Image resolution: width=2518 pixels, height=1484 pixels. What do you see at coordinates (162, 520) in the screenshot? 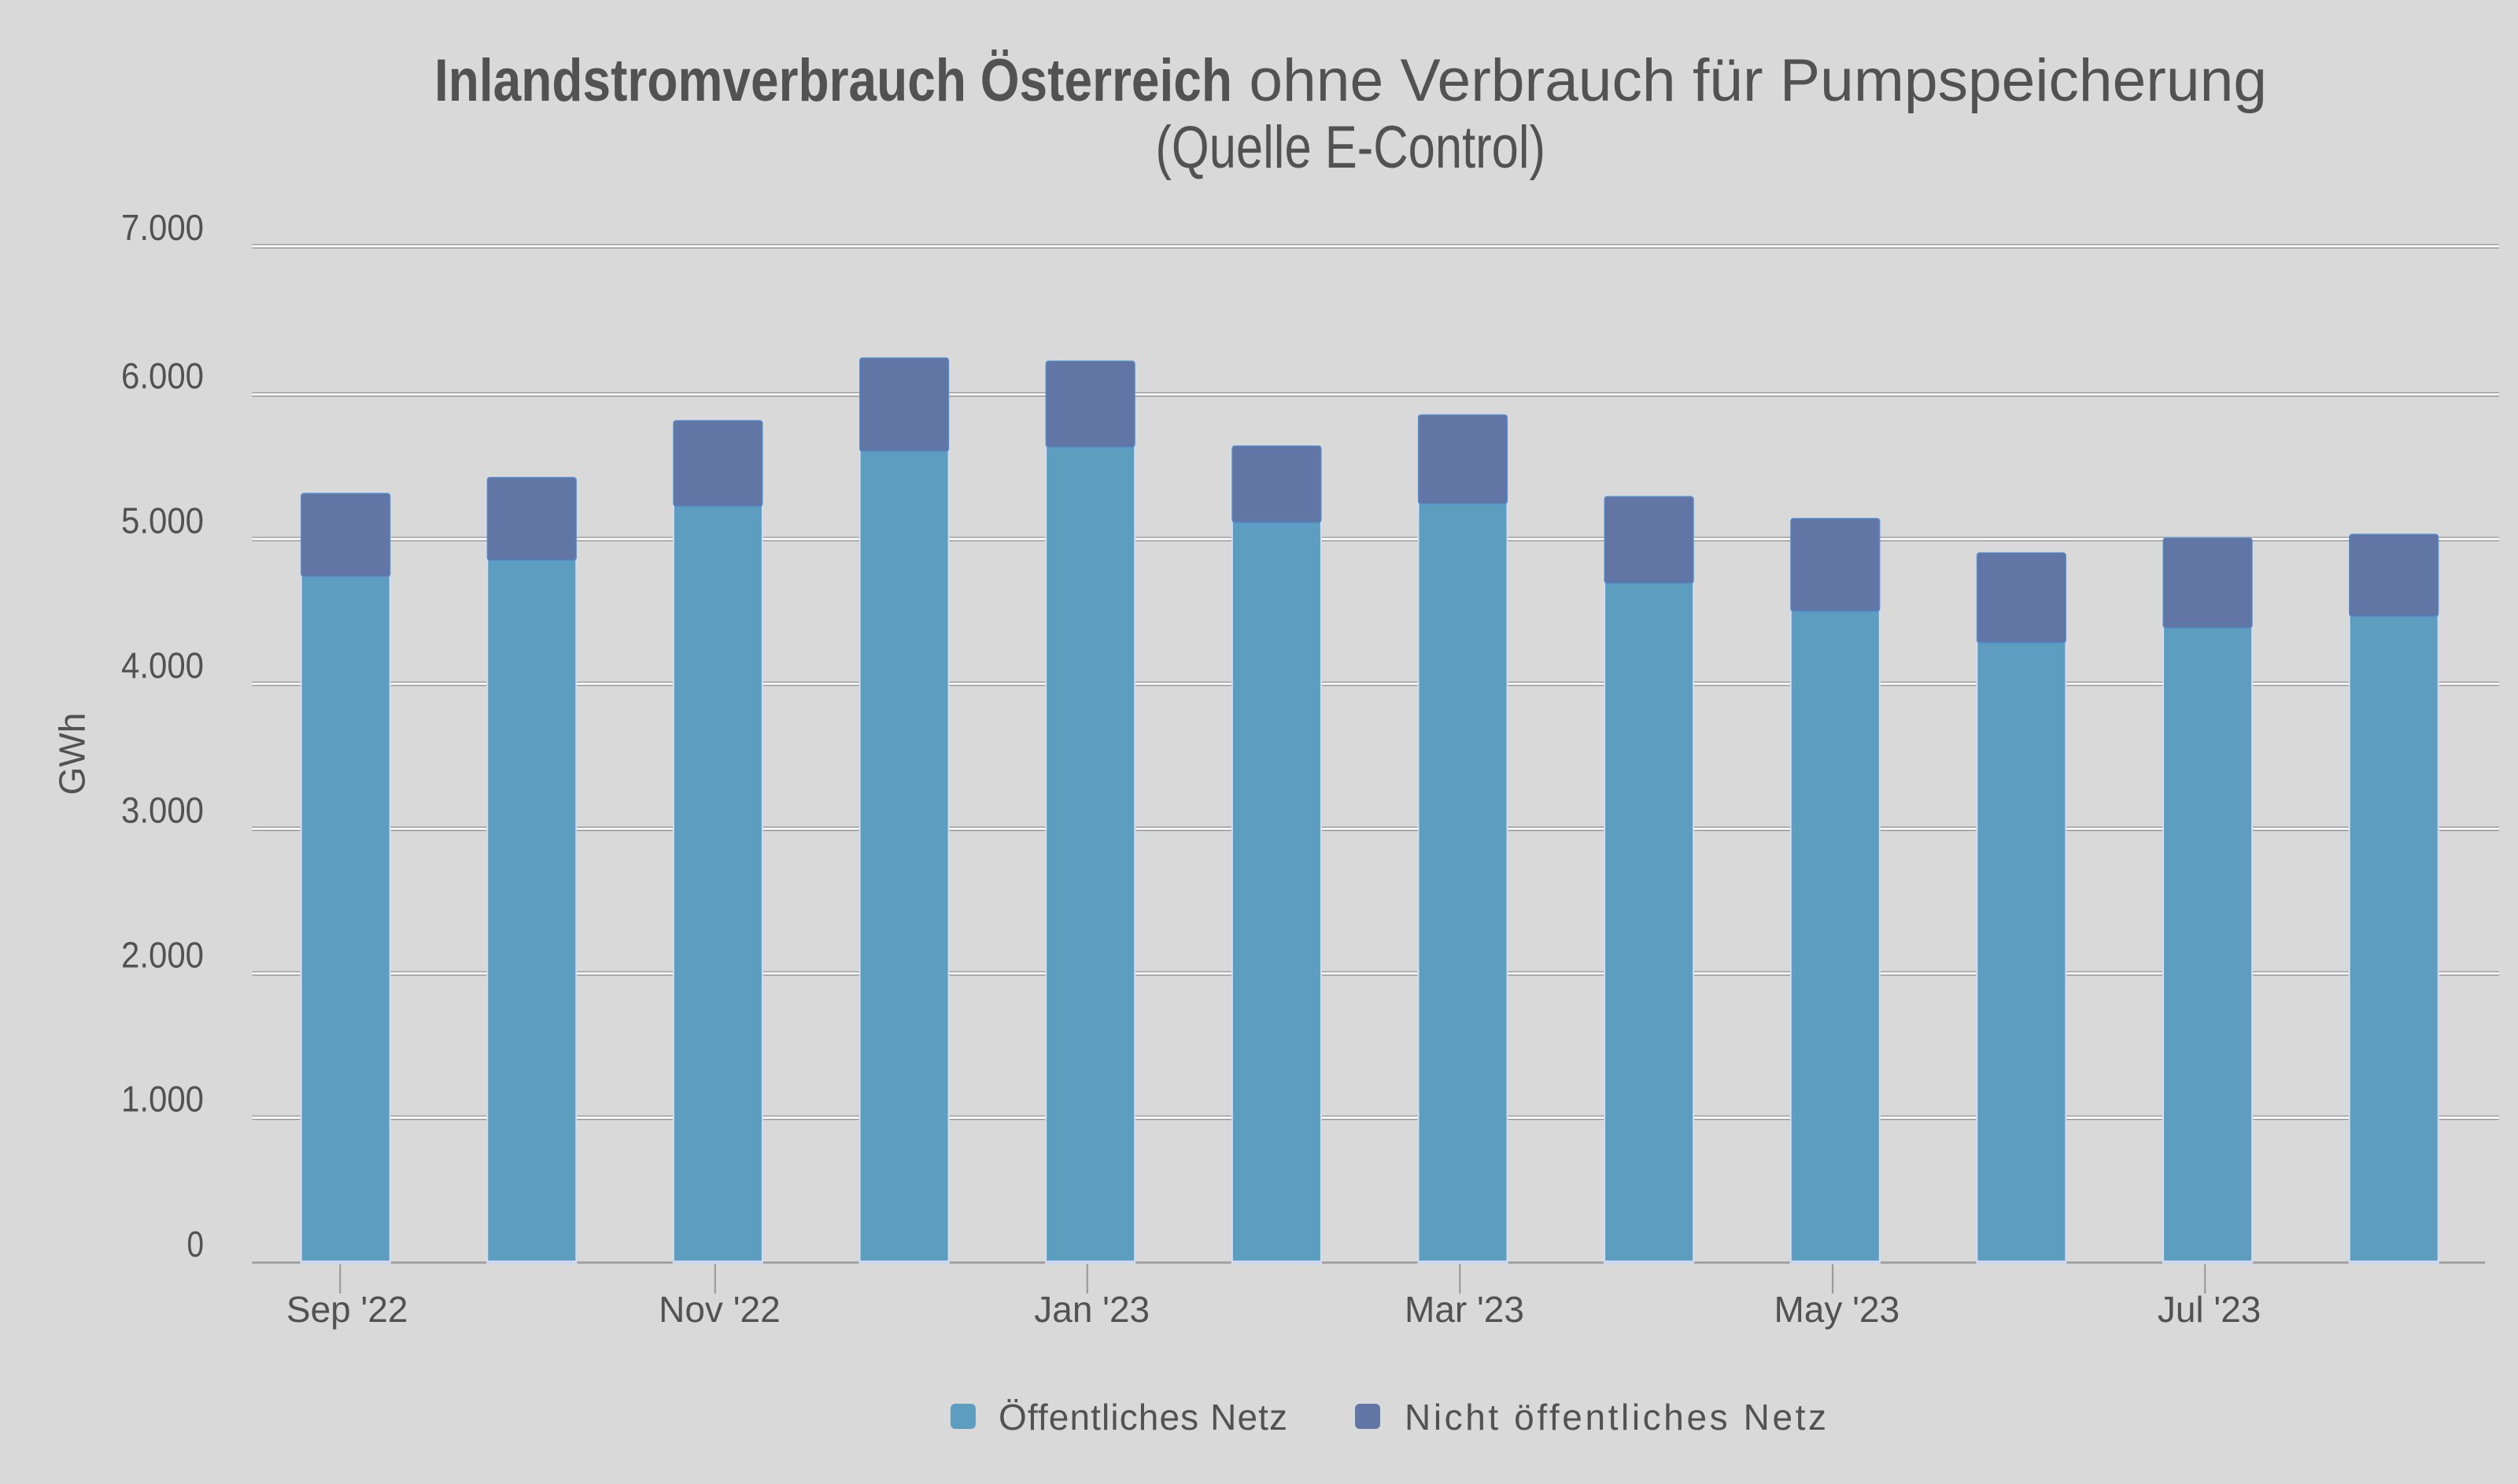
I see `svg-text: 5.000` at bounding box center [162, 520].